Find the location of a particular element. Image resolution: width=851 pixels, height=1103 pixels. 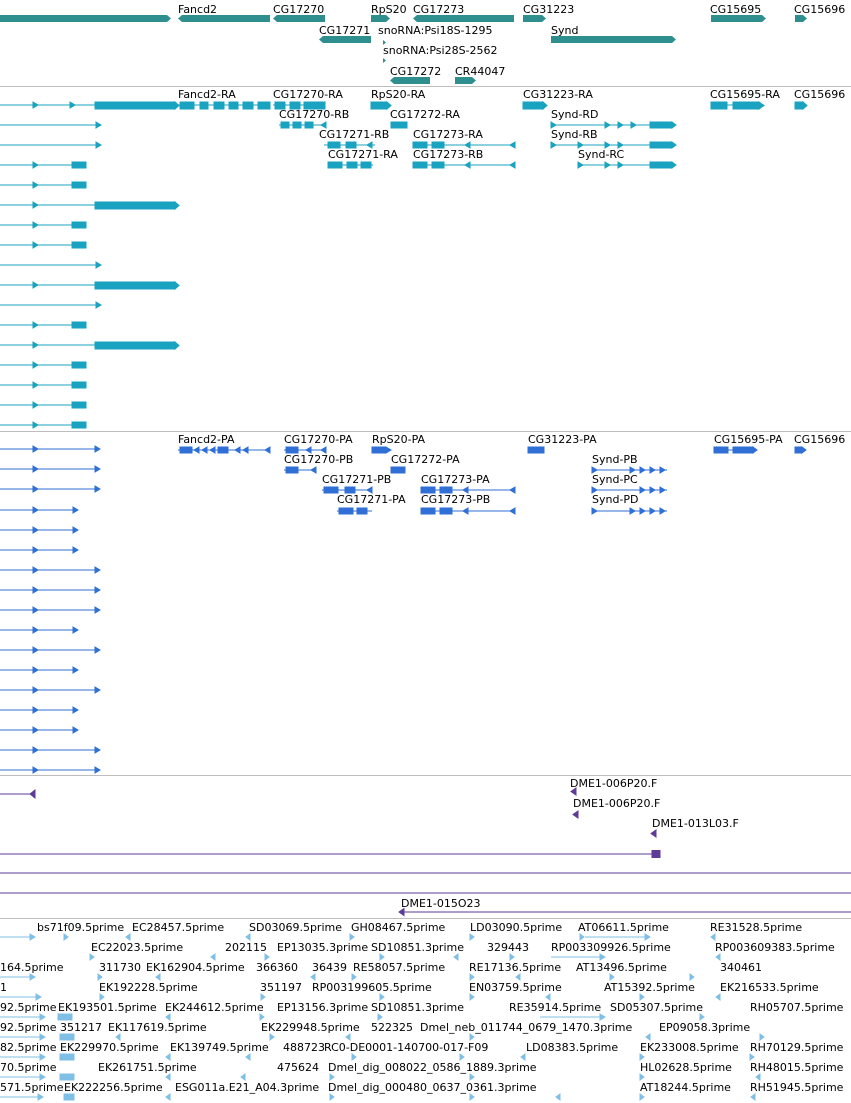

est-label: EK233008.5prime is located at coordinates (689, 1047).